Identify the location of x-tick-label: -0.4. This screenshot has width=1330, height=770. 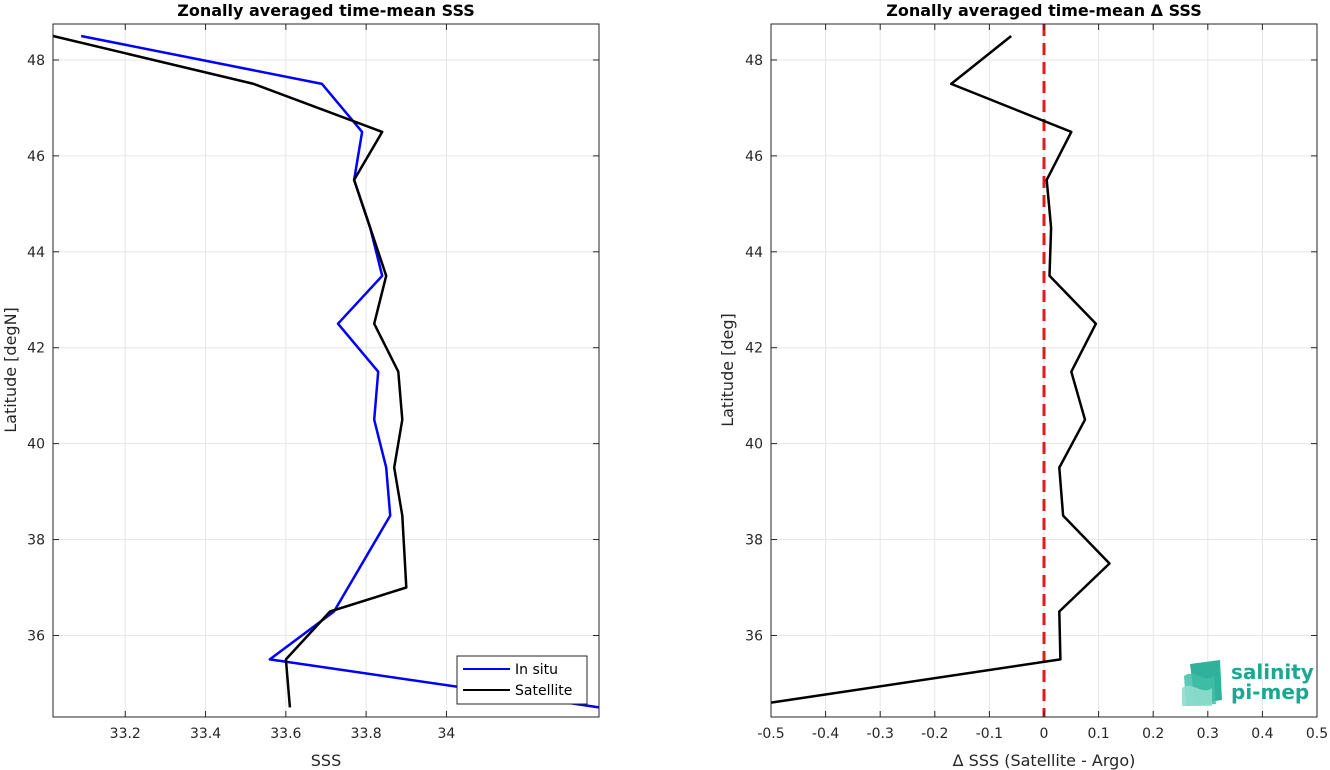
(825, 734).